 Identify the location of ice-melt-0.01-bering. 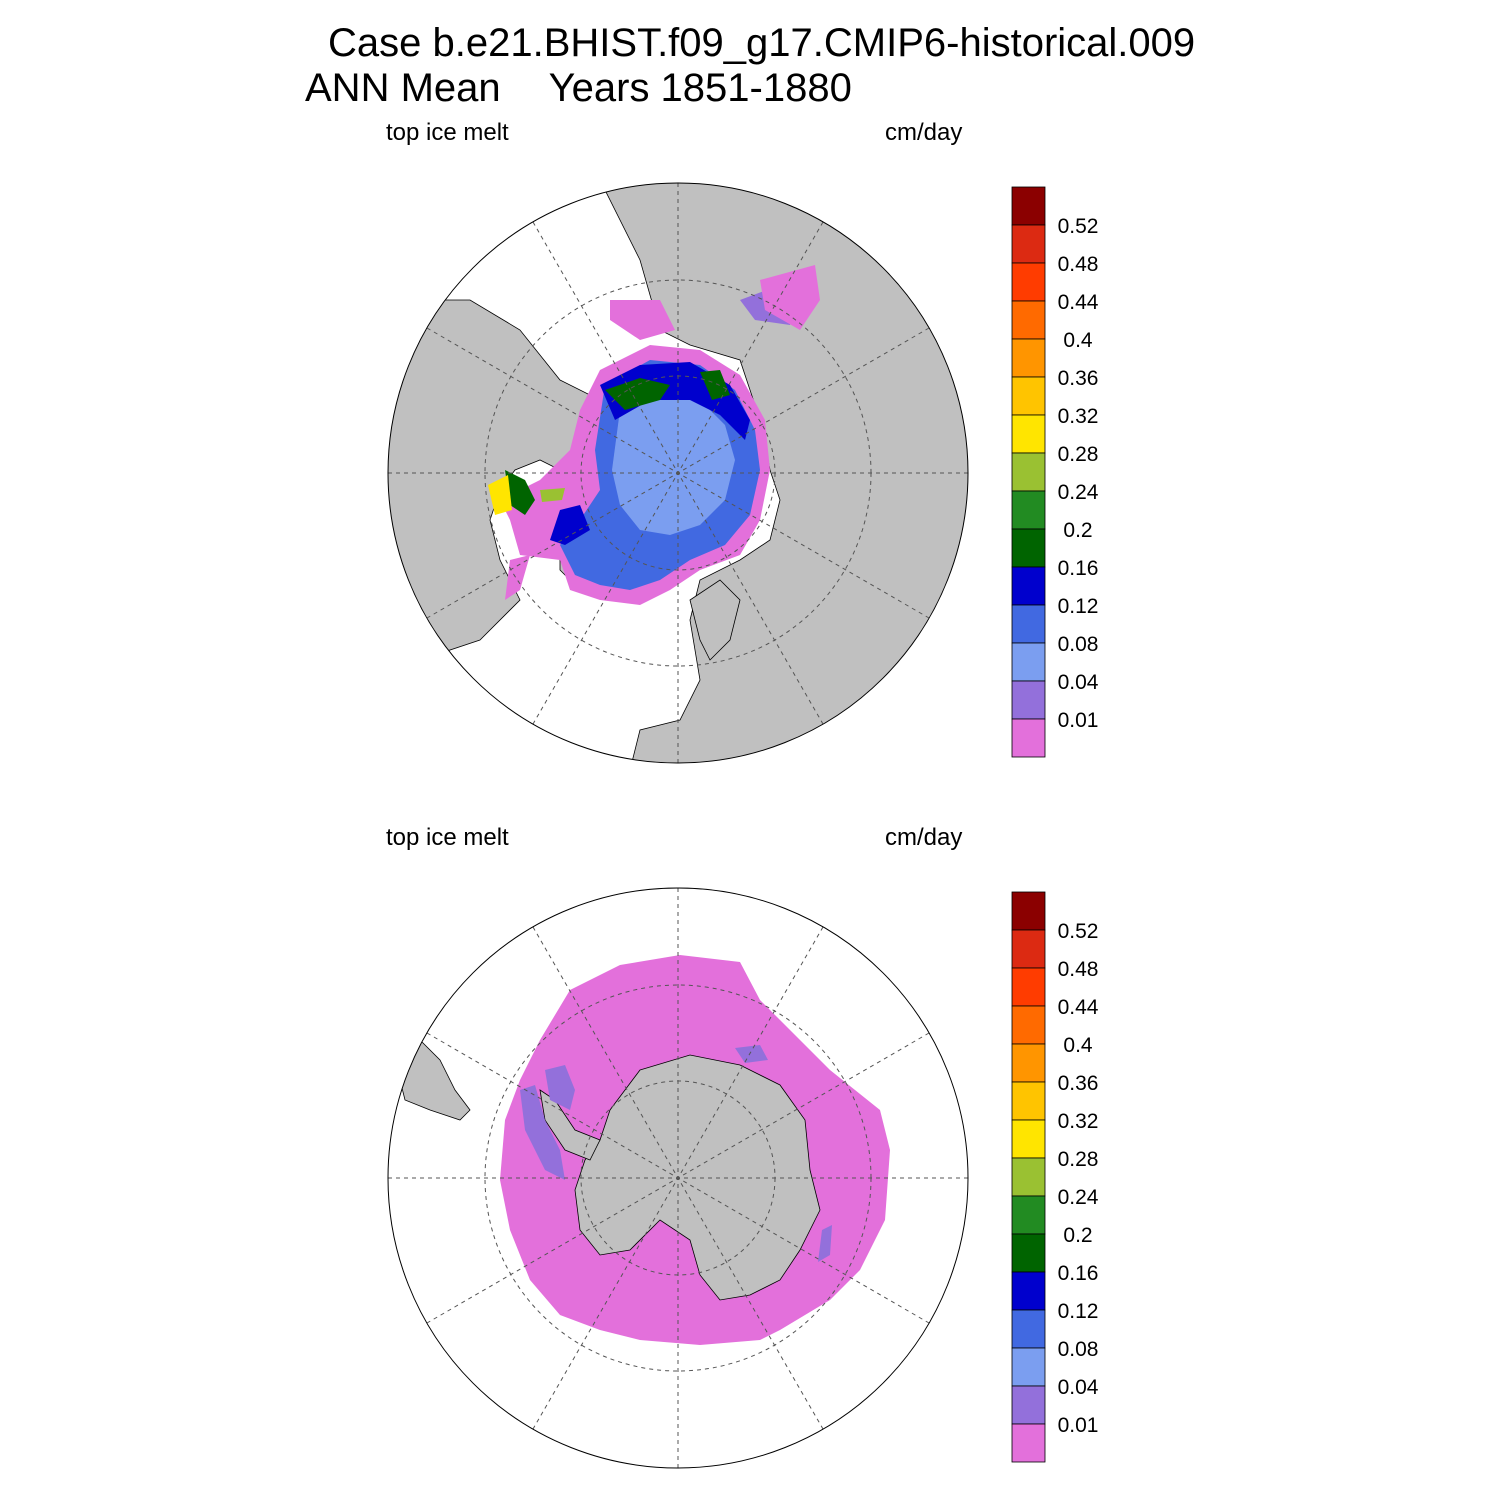
(642, 320).